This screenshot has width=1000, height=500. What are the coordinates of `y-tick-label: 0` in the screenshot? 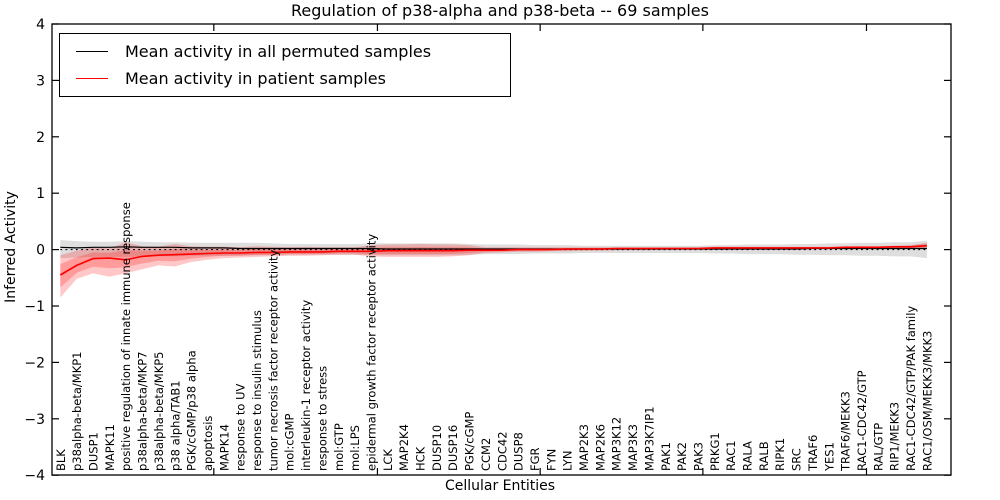 It's located at (40, 251).